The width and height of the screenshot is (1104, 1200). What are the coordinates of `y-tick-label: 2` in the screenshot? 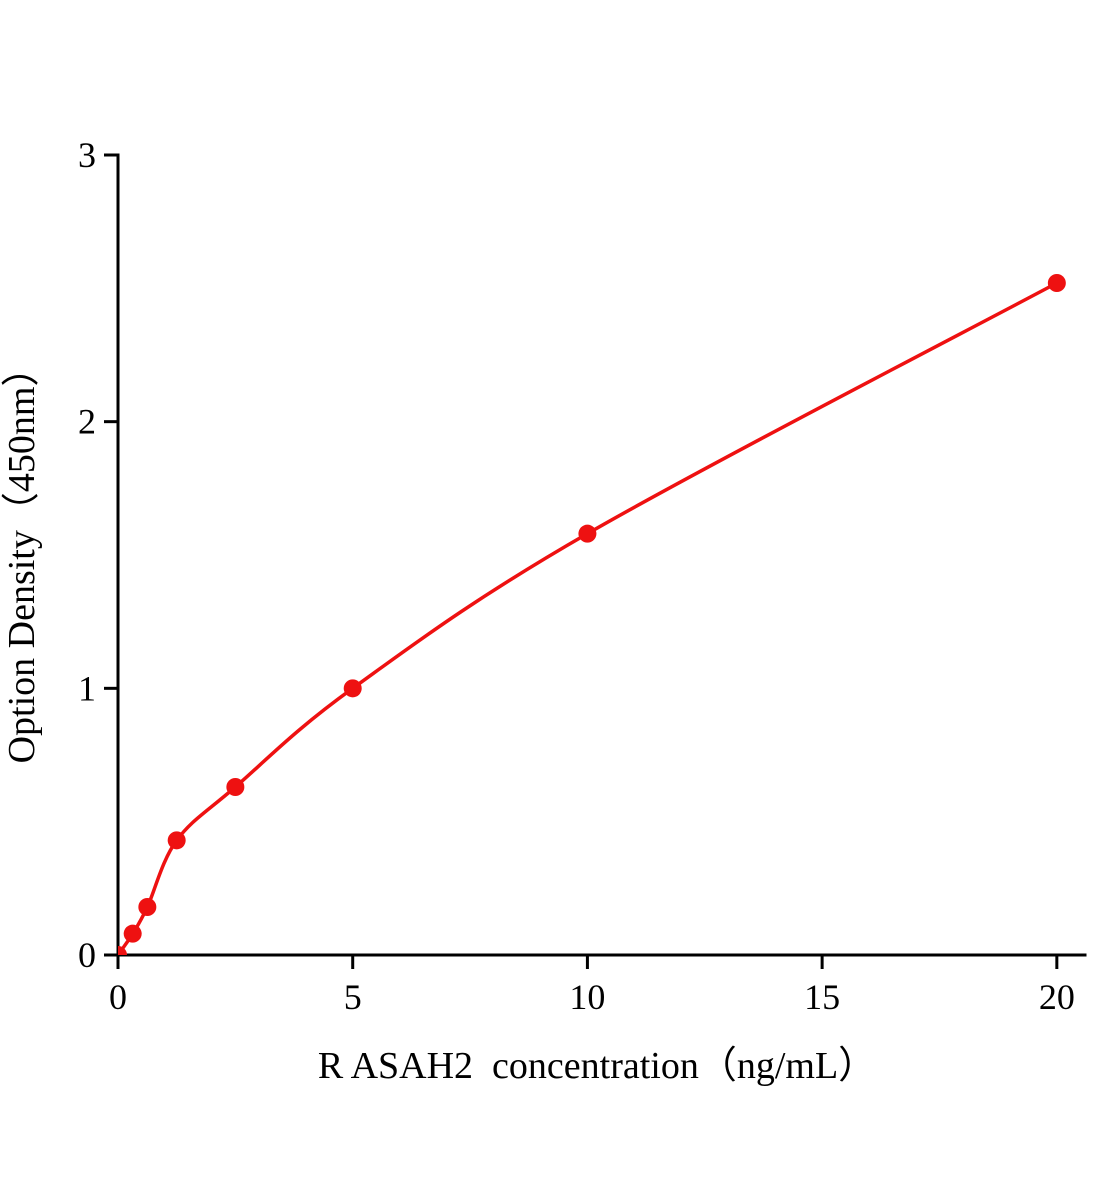 It's located at (87, 422).